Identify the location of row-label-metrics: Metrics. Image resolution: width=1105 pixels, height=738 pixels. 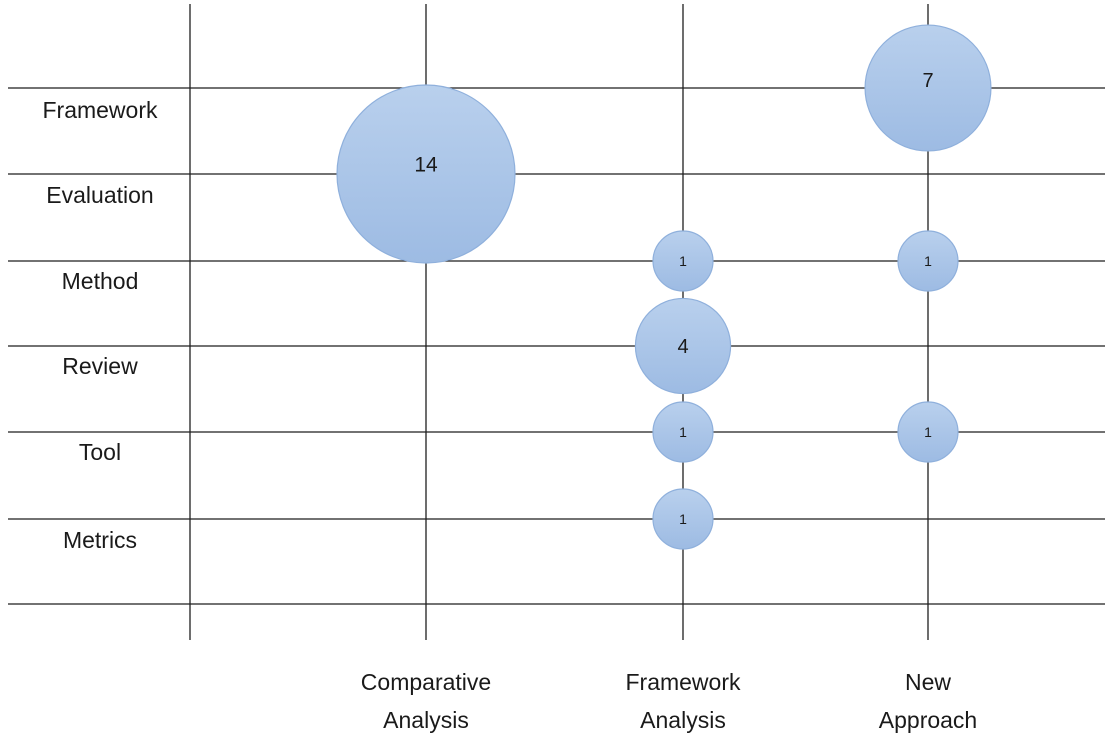
(100, 540).